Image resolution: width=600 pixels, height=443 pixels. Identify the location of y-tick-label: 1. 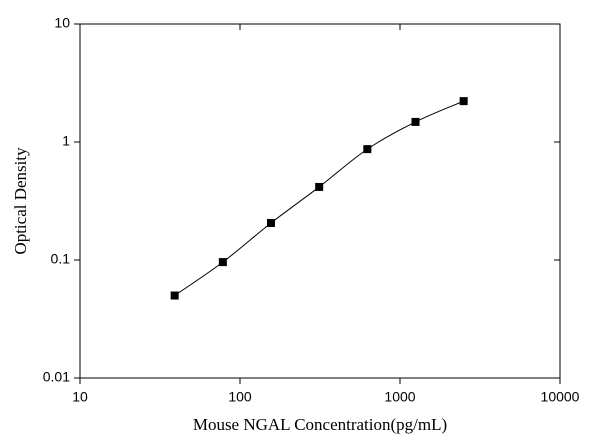
(66, 141).